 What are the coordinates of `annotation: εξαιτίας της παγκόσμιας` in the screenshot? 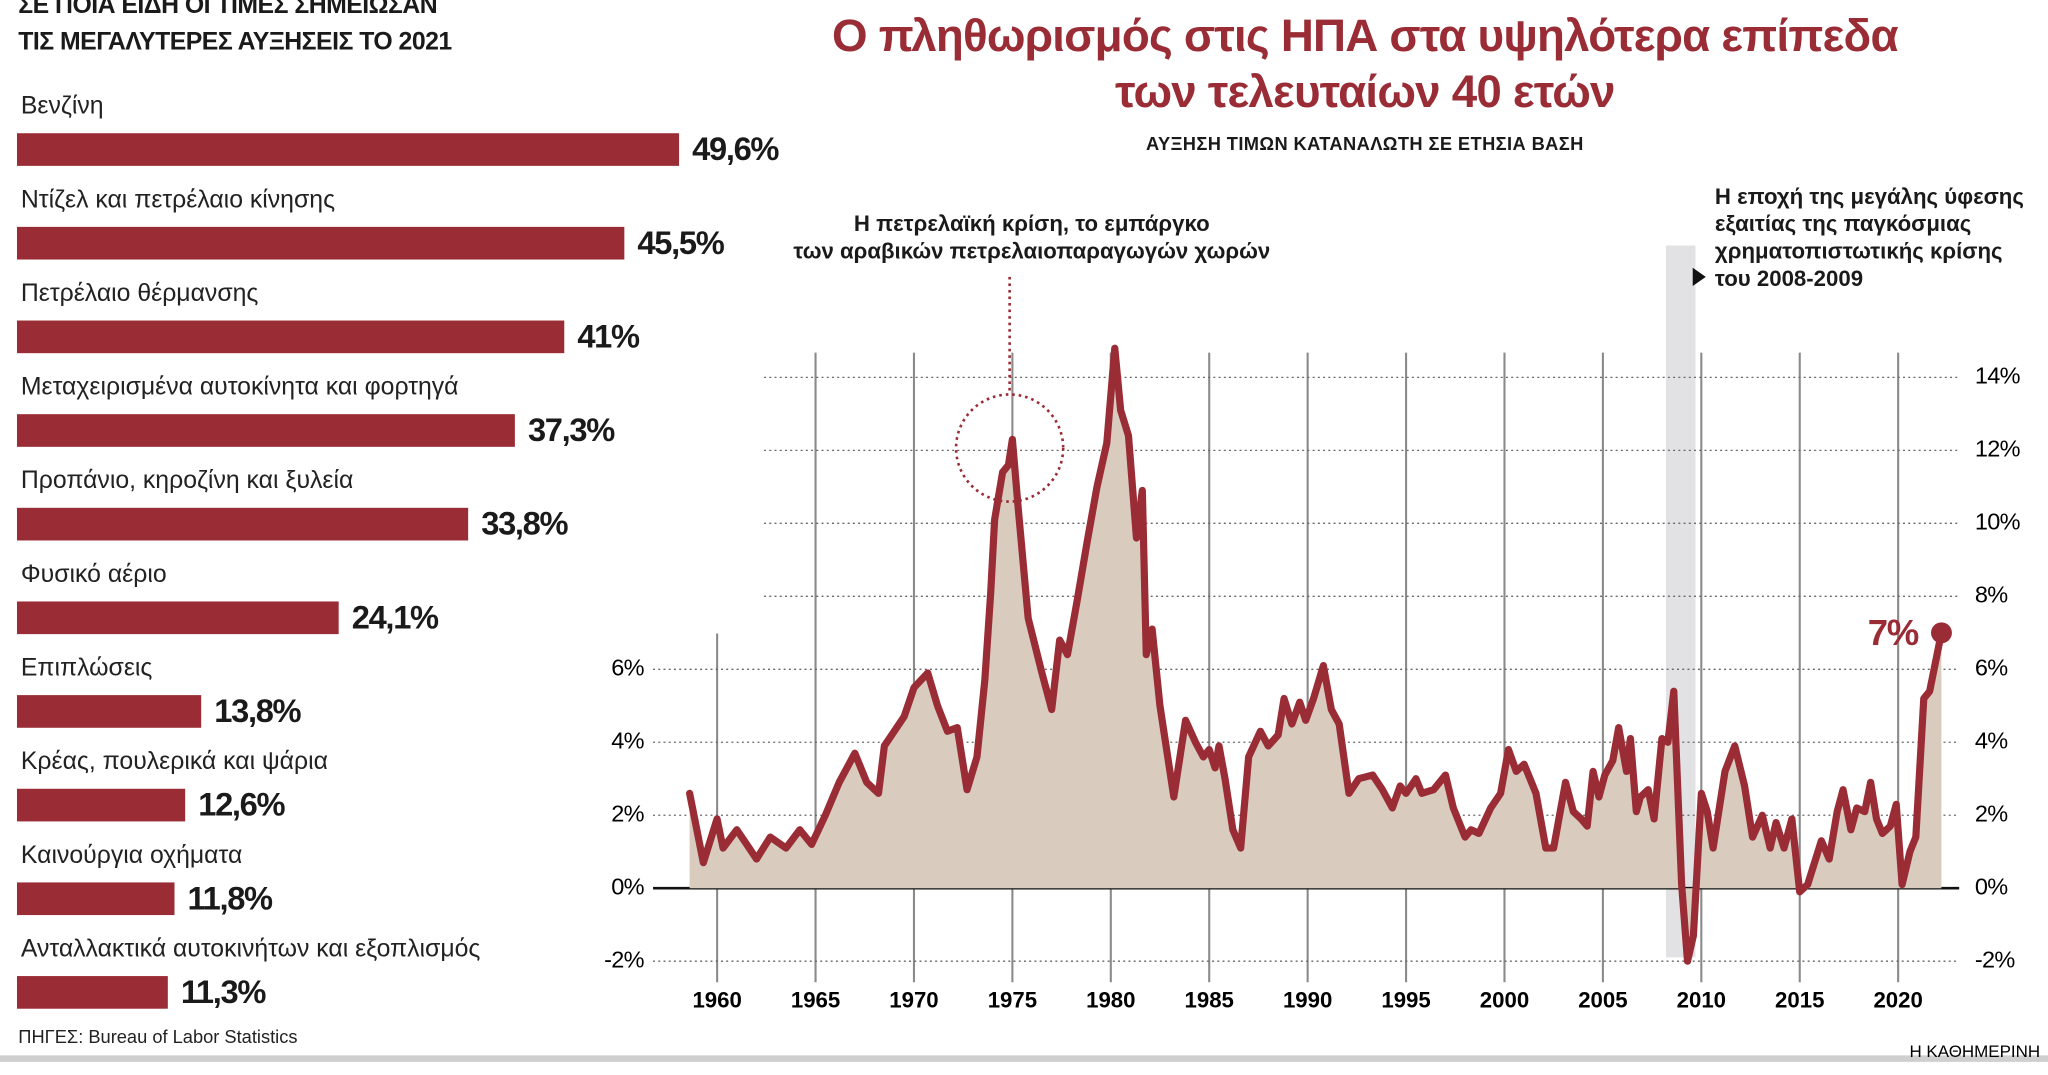 It's located at (1843, 224).